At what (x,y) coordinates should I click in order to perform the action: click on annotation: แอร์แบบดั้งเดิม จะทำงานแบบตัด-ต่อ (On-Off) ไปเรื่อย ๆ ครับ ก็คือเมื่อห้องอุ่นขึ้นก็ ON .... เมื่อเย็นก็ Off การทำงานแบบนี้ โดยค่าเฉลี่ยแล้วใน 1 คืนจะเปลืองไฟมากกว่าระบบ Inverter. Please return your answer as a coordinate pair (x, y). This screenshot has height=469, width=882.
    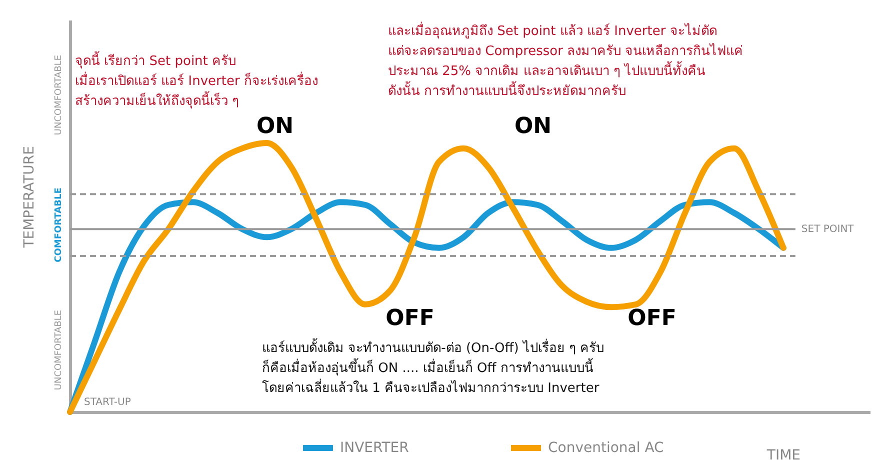
    Looking at the image, I should click on (433, 367).